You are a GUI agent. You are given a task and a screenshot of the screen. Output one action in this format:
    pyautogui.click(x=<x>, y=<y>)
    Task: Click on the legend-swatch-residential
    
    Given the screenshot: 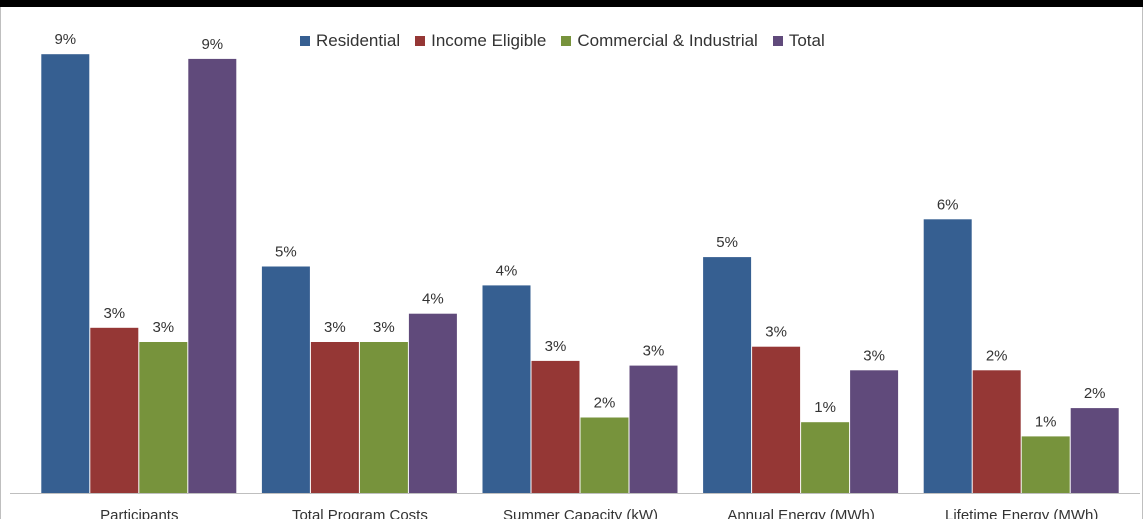 What is the action you would take?
    pyautogui.click(x=305, y=41)
    